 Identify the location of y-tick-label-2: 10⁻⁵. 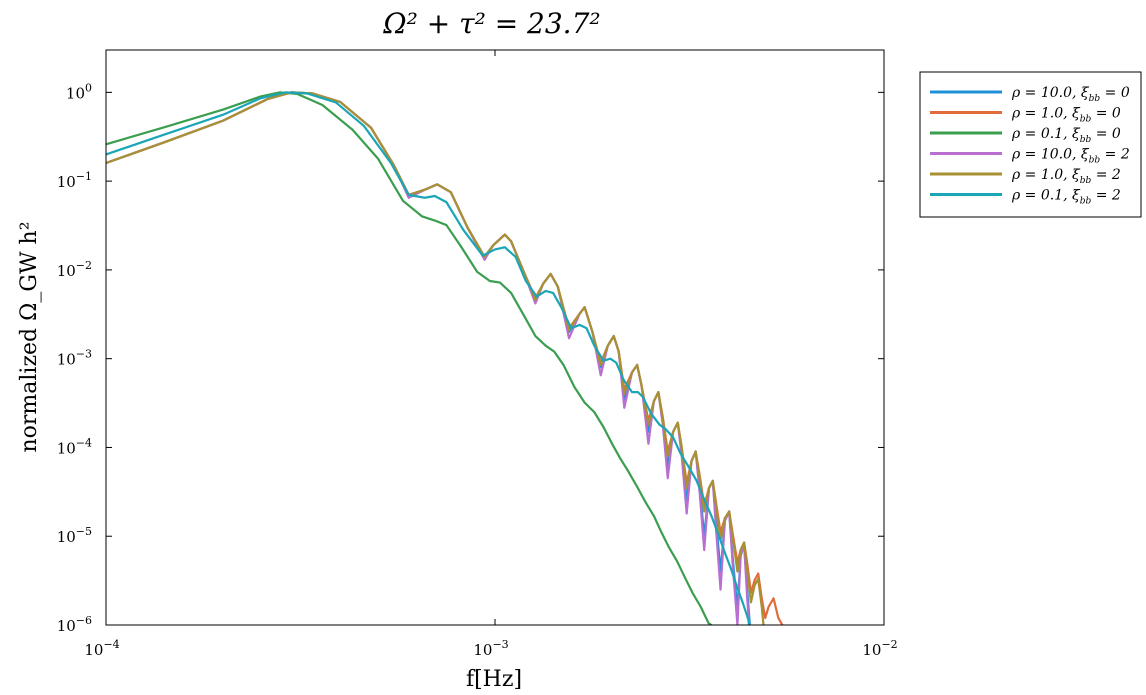
(74, 535).